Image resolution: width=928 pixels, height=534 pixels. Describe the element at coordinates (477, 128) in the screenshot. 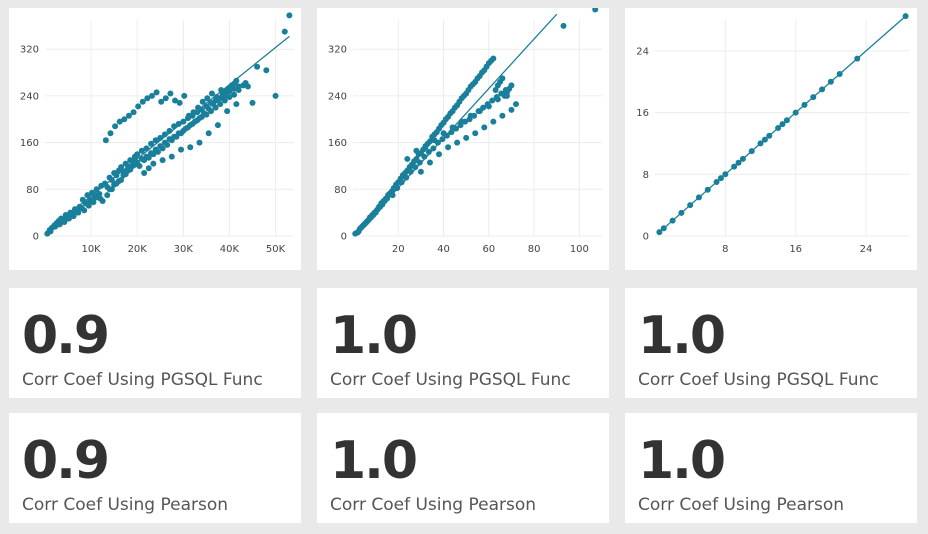

I see `grid-lines` at that location.